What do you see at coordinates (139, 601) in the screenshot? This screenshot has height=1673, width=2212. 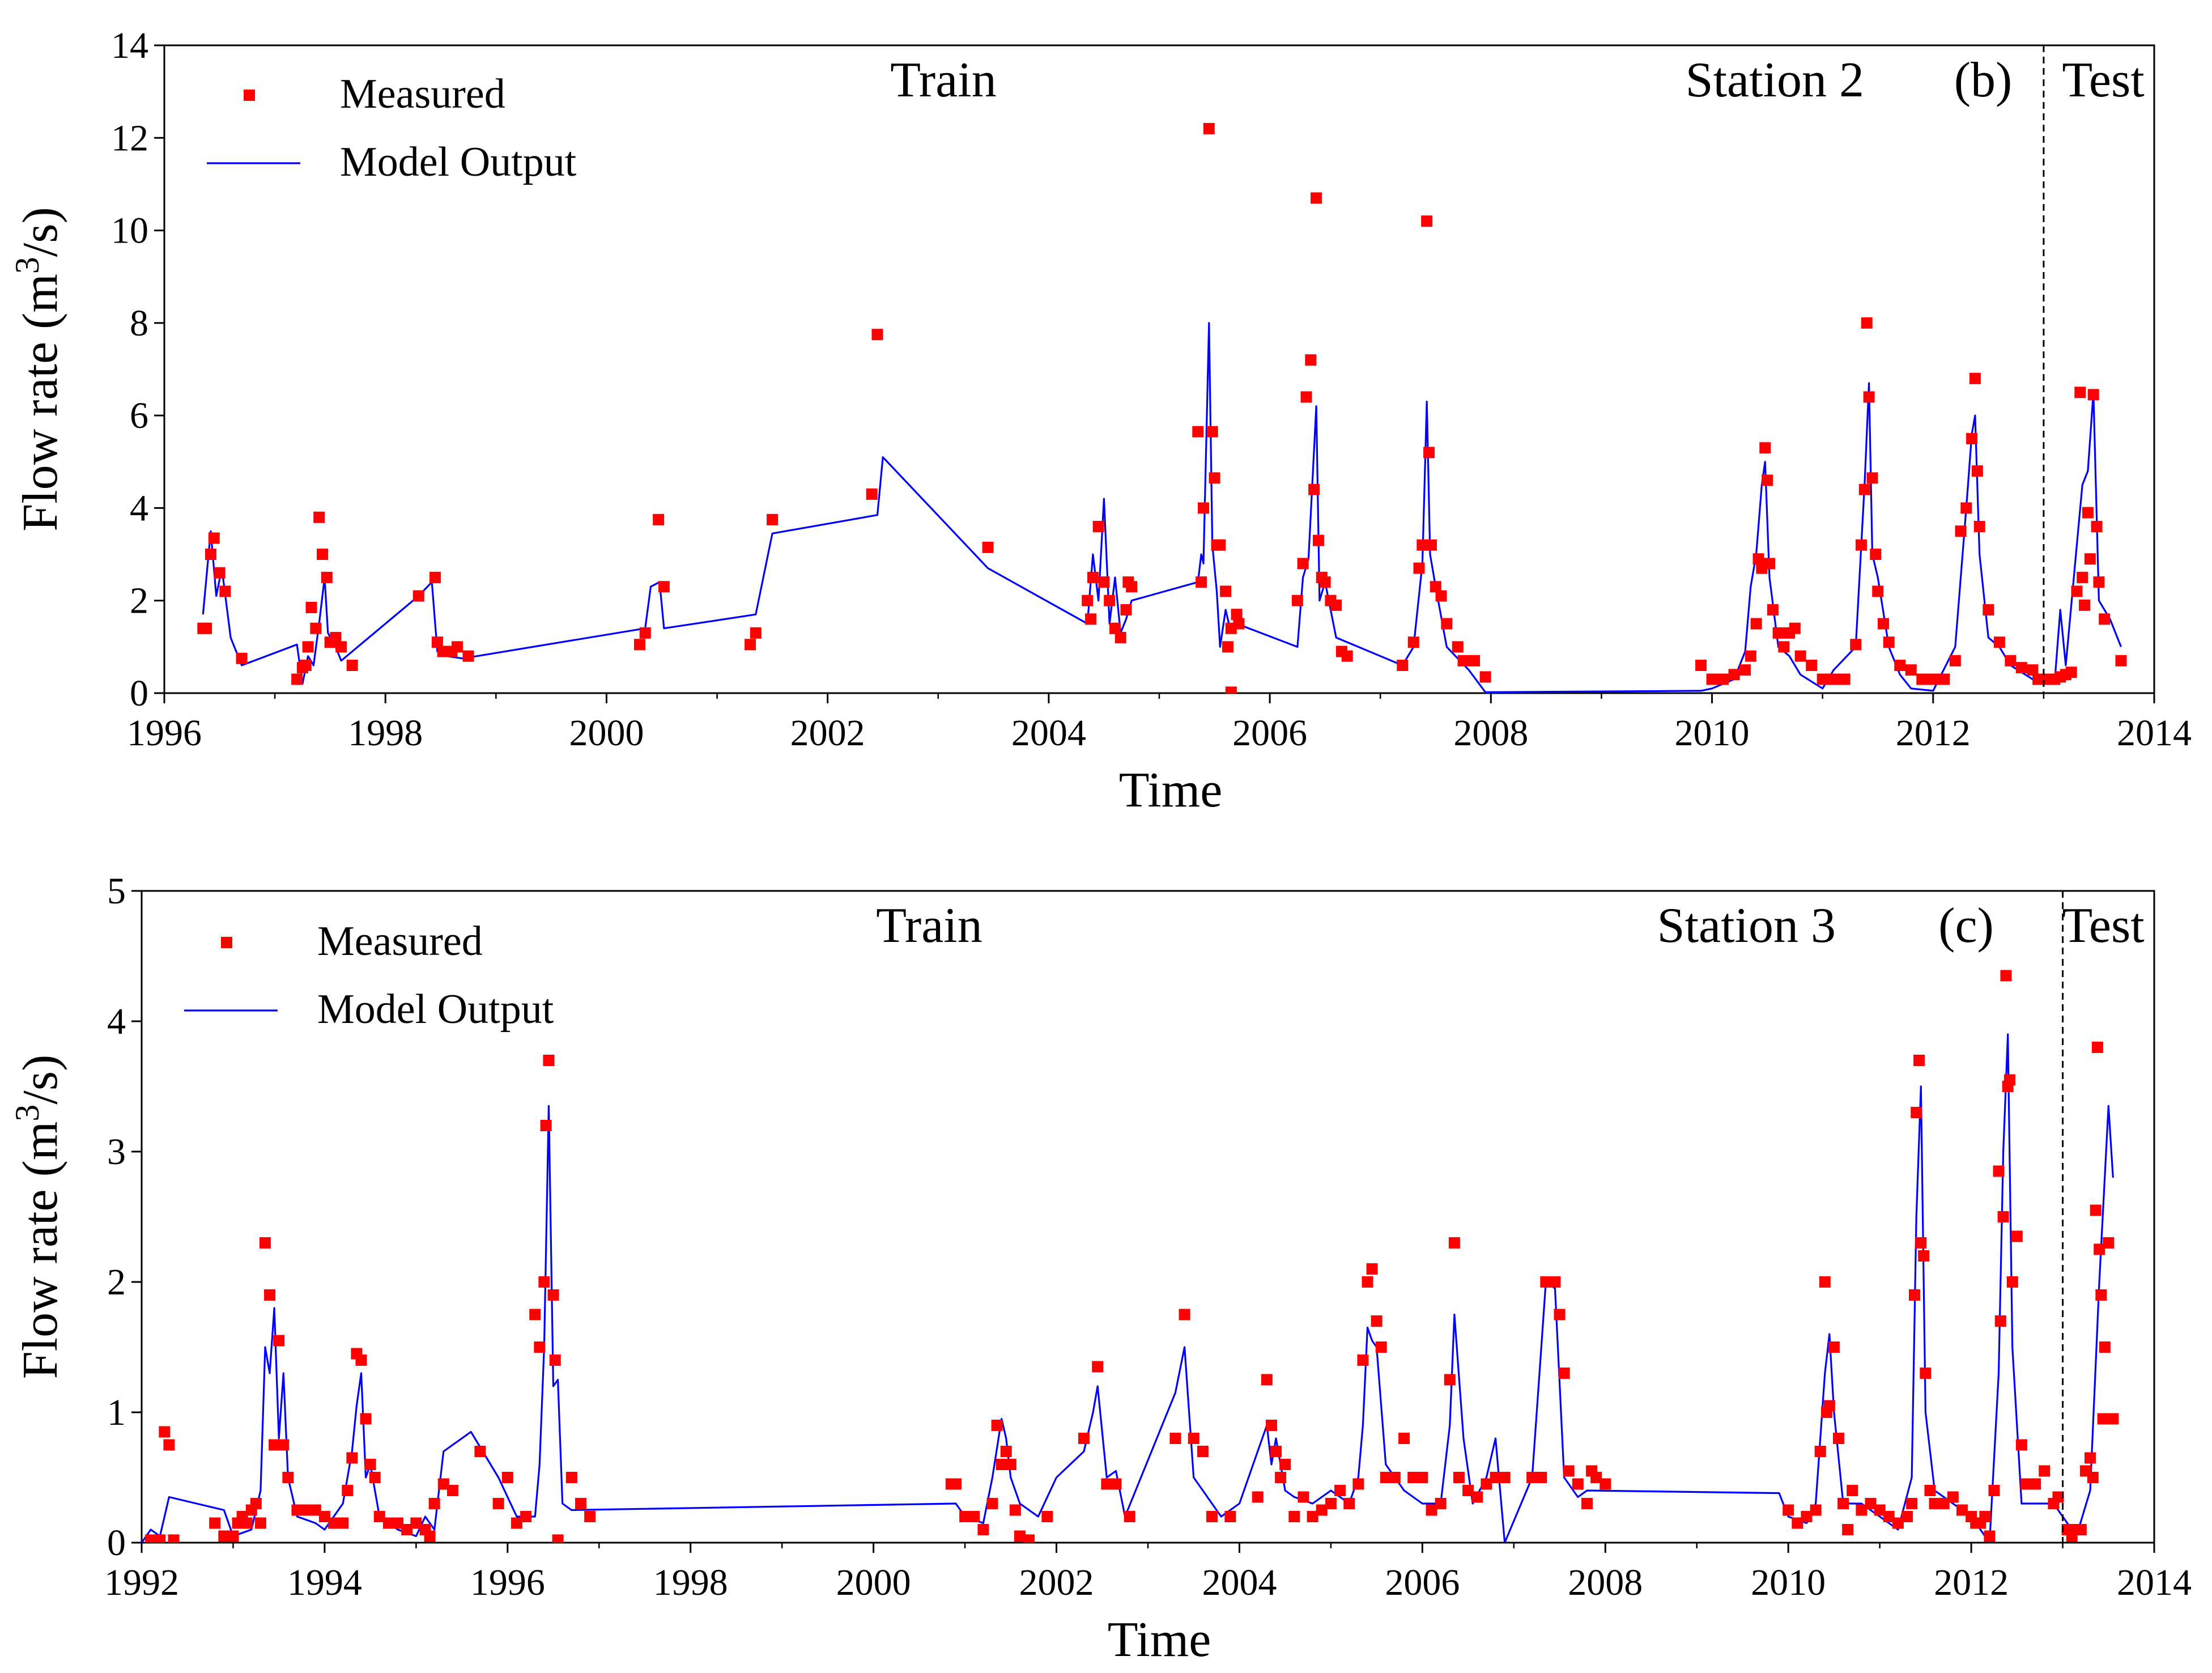 I see `y-tick-label: 2` at bounding box center [139, 601].